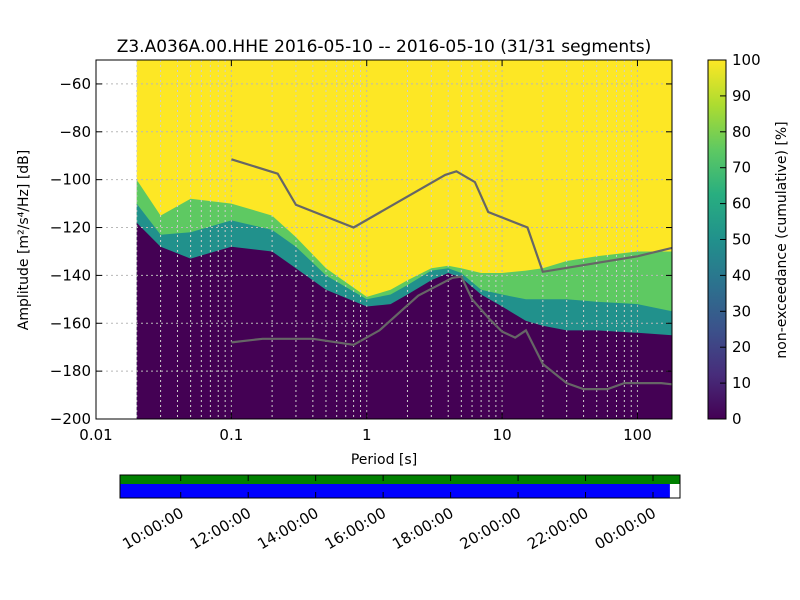 The image size is (800, 600). I want to click on y-tick-label: −80, so click(75, 132).